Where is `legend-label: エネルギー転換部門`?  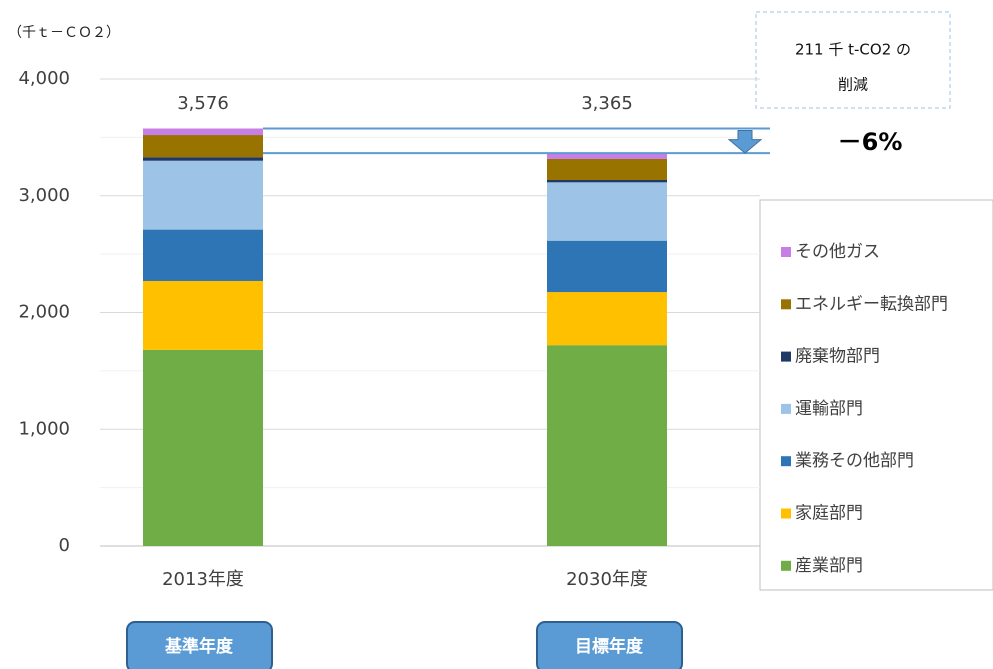 legend-label: エネルギー転換部門 is located at coordinates (871, 304).